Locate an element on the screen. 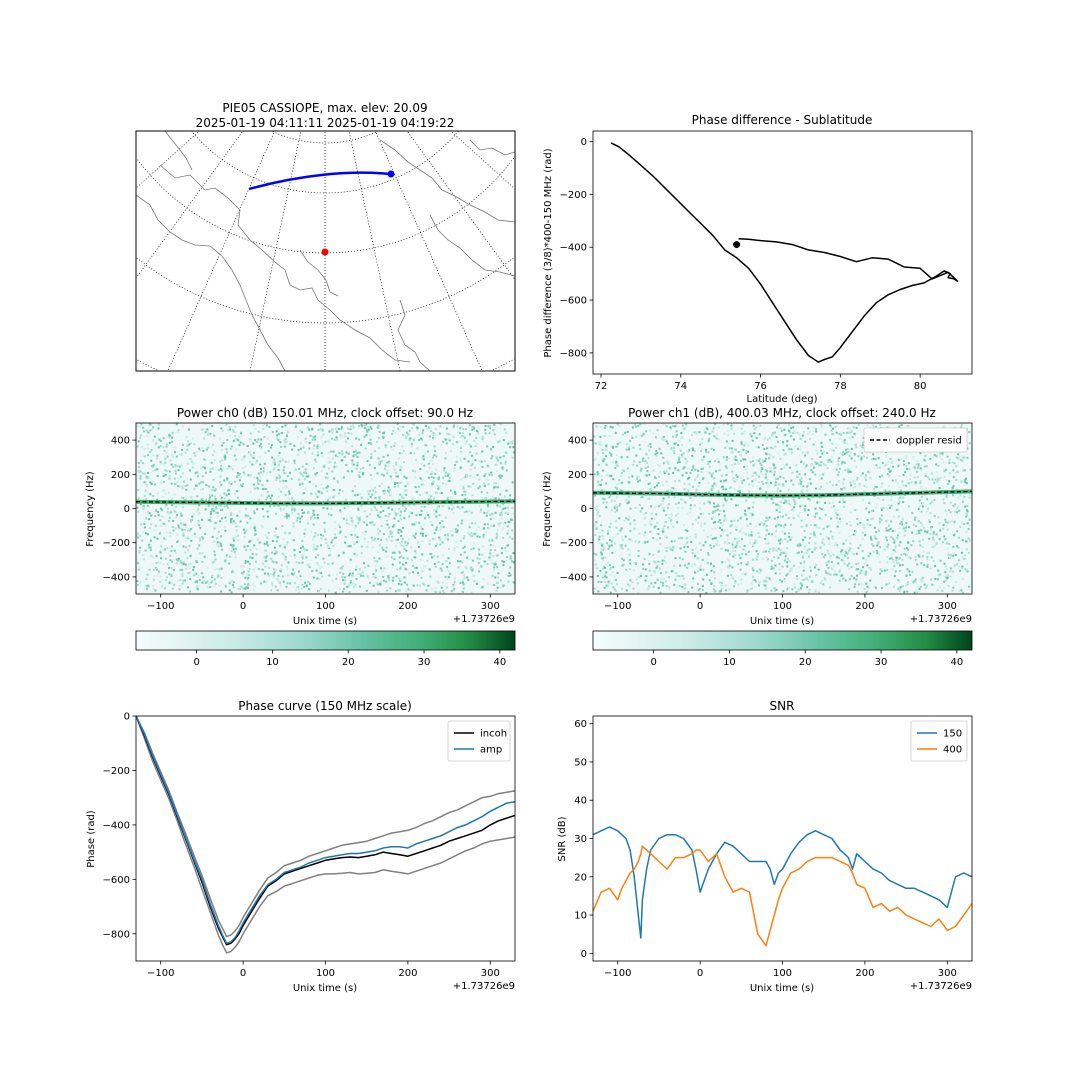  x-tick-label: 300 is located at coordinates (490, 606).